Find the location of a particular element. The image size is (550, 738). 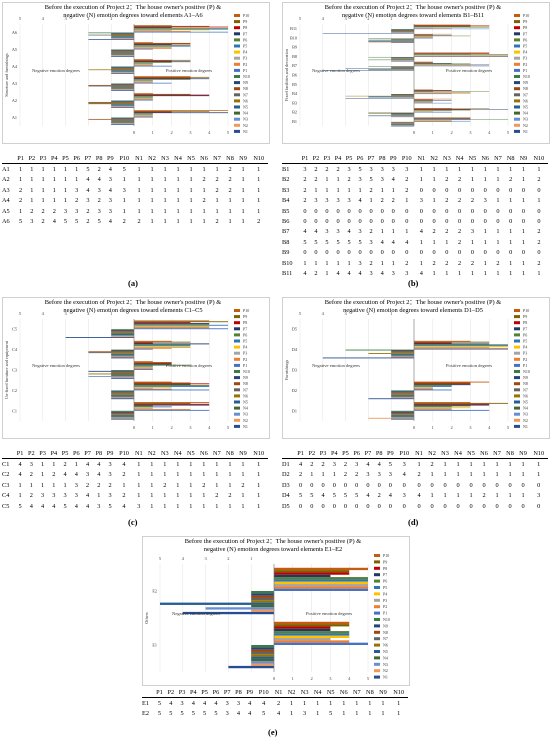

bar-A2-N4 is located at coordinates (122, 105).